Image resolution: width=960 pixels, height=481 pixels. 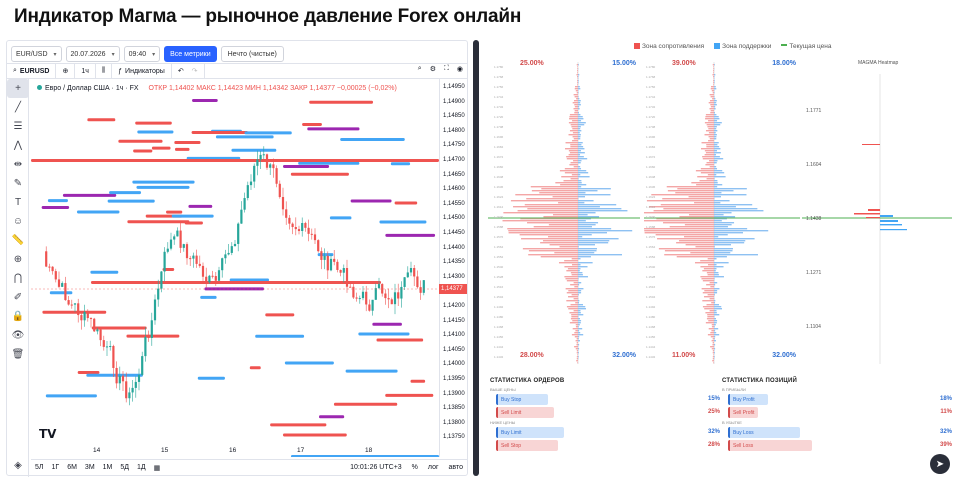 What do you see at coordinates (104, 71) in the screenshot?
I see `chart-type-button: ⫼` at bounding box center [104, 71].